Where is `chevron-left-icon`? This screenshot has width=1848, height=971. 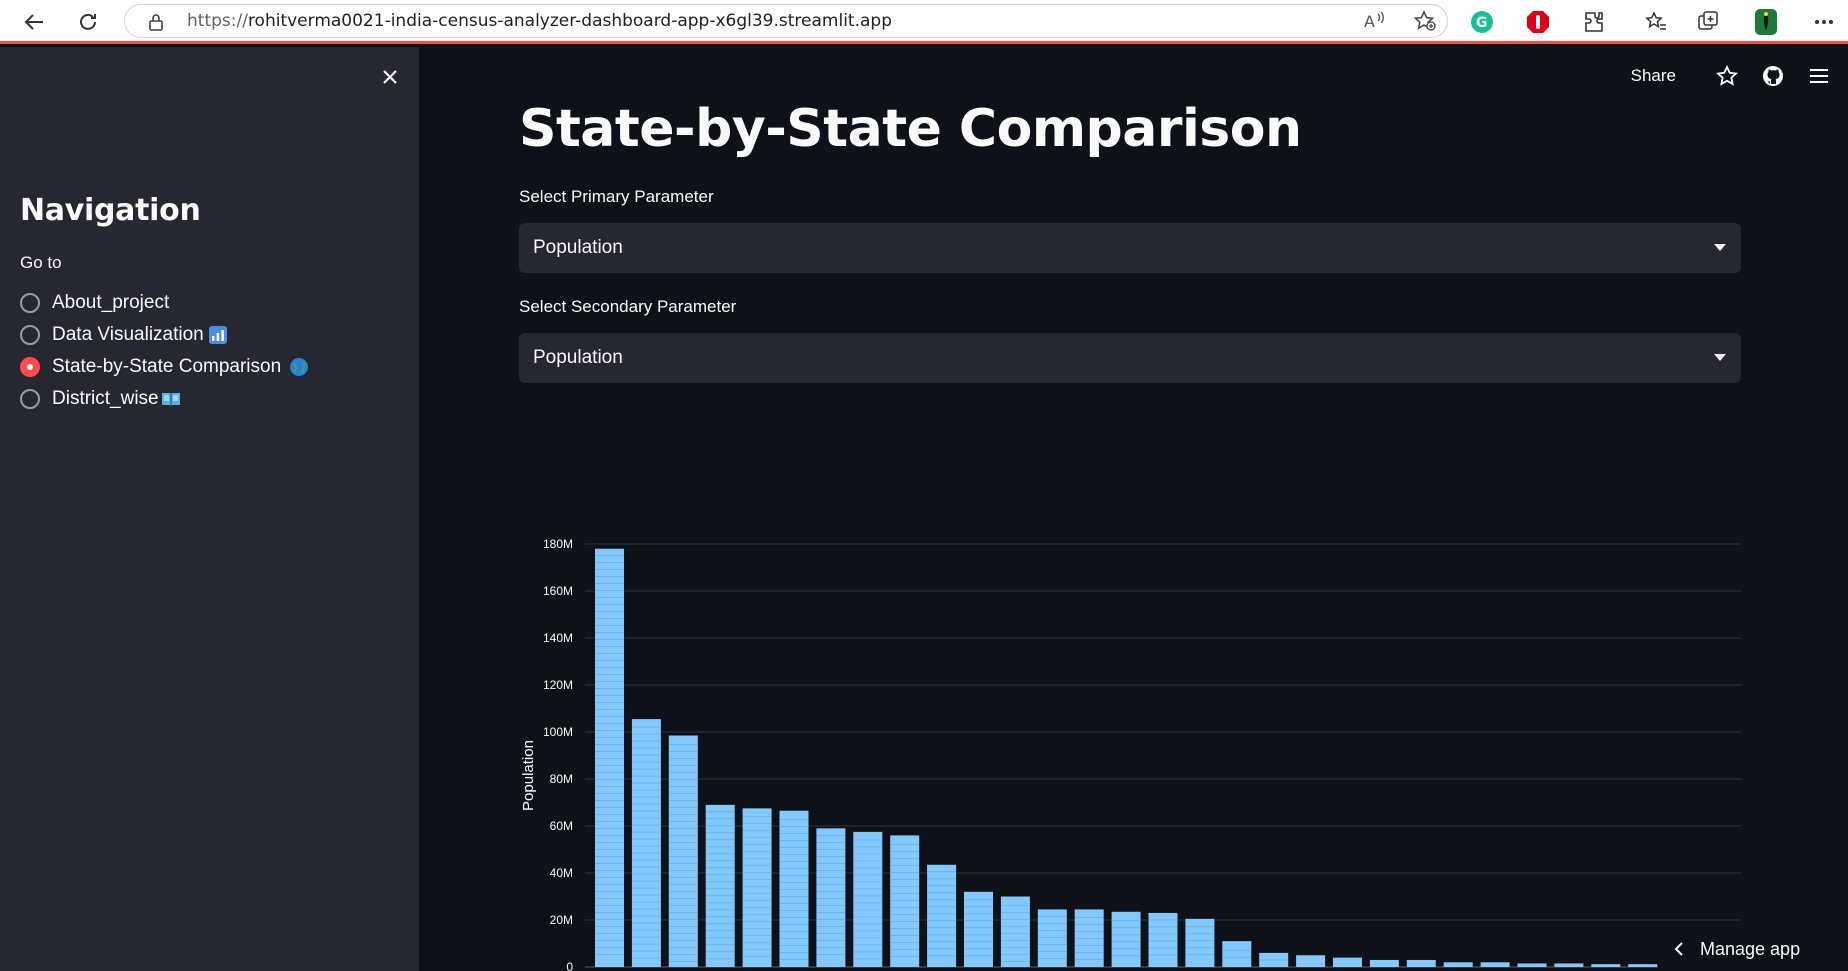
chevron-left-icon is located at coordinates (1678, 949).